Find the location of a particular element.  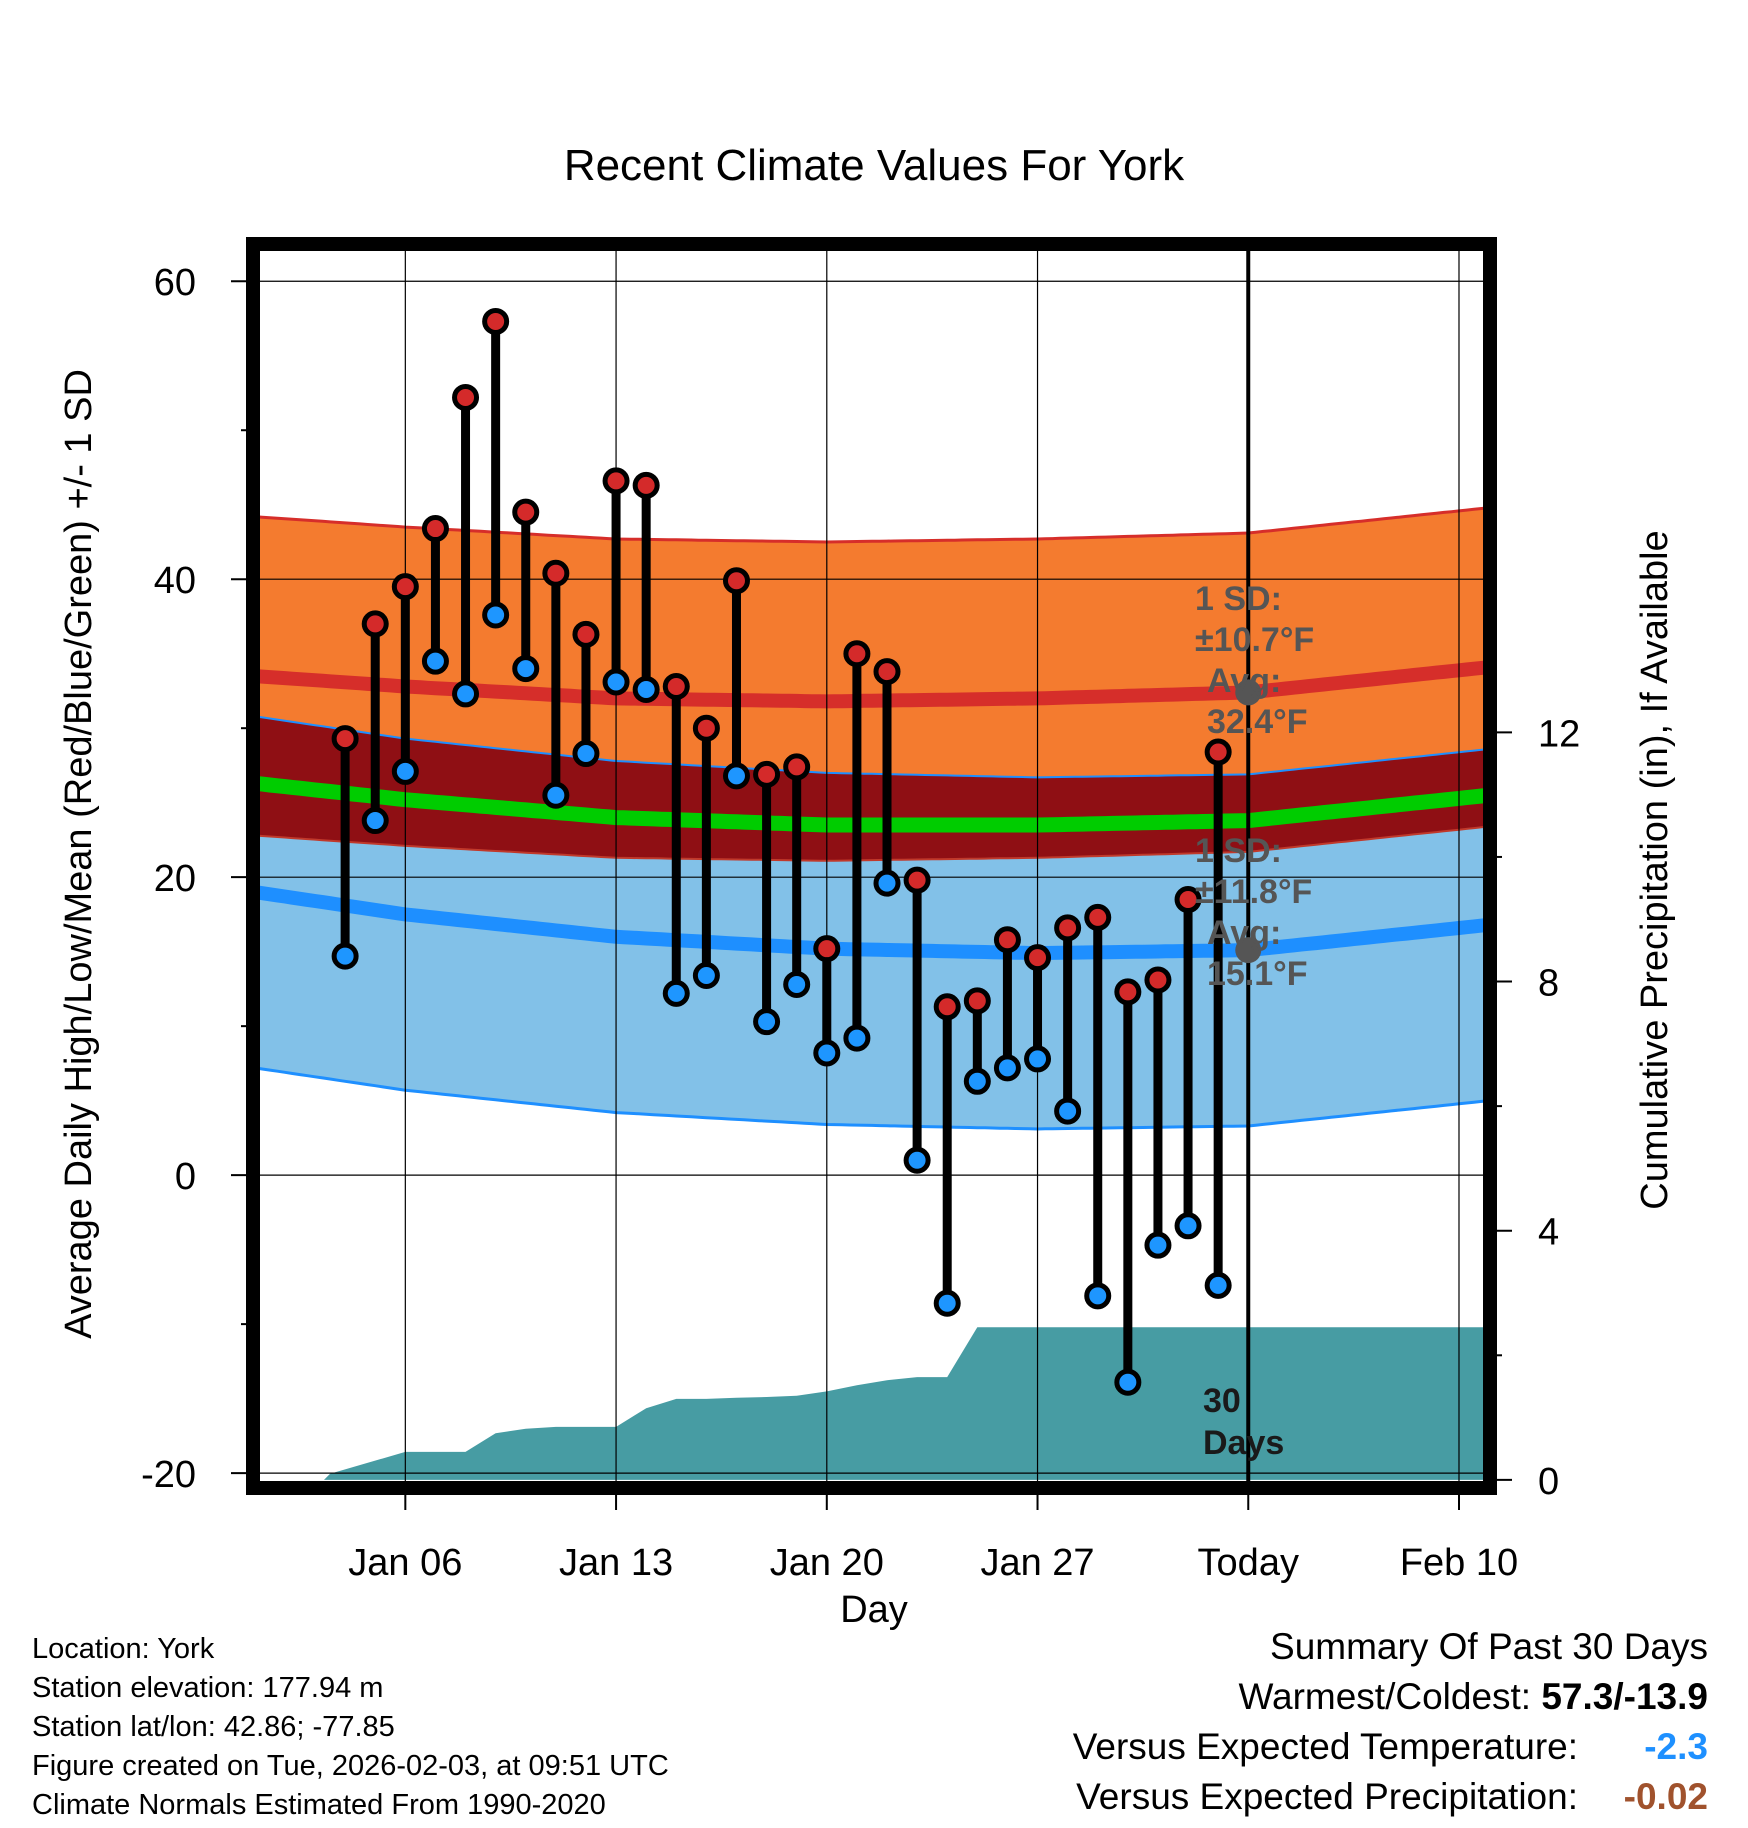

location-text: Location: York is located at coordinates (123, 1649).